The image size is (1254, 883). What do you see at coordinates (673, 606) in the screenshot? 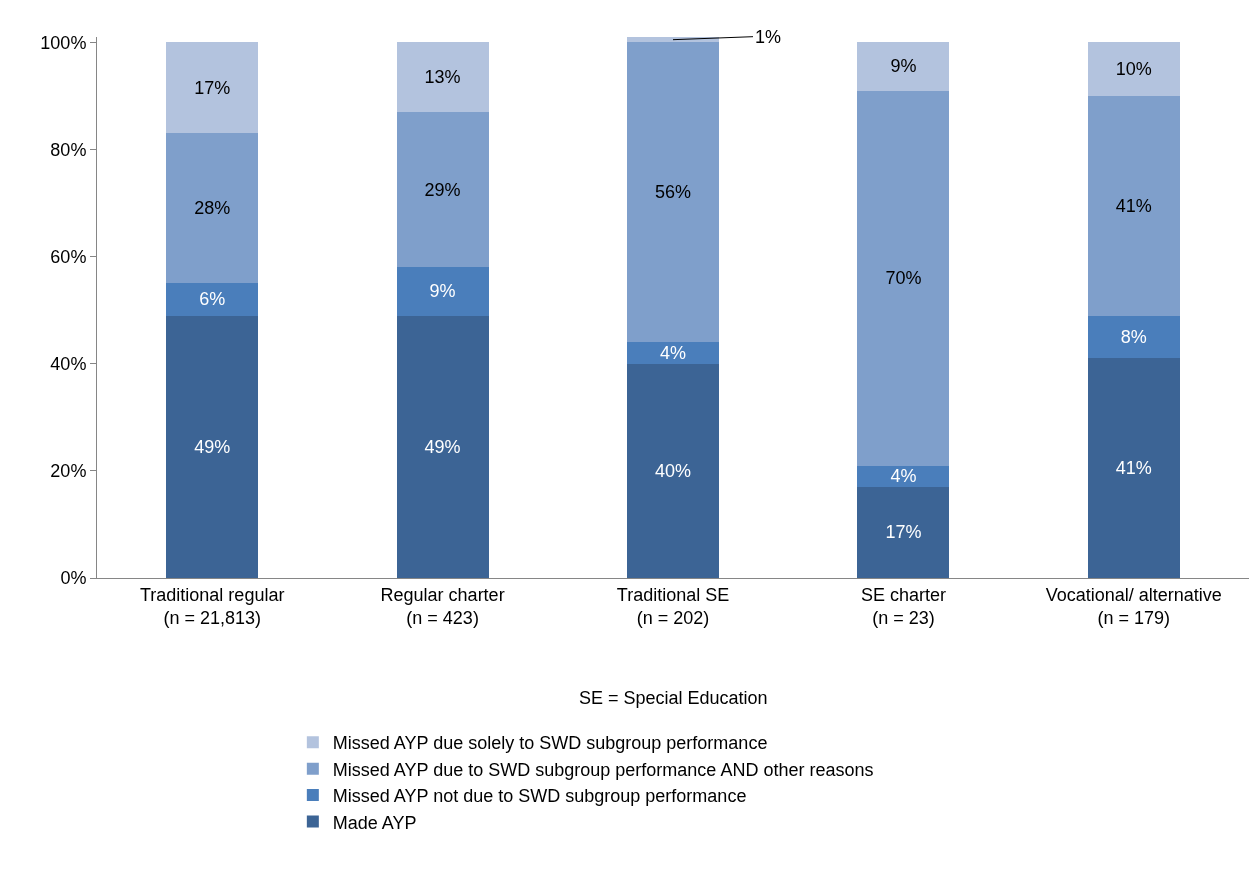
I see `x-tick-label: Traditional SE (n = 202)` at bounding box center [673, 606].